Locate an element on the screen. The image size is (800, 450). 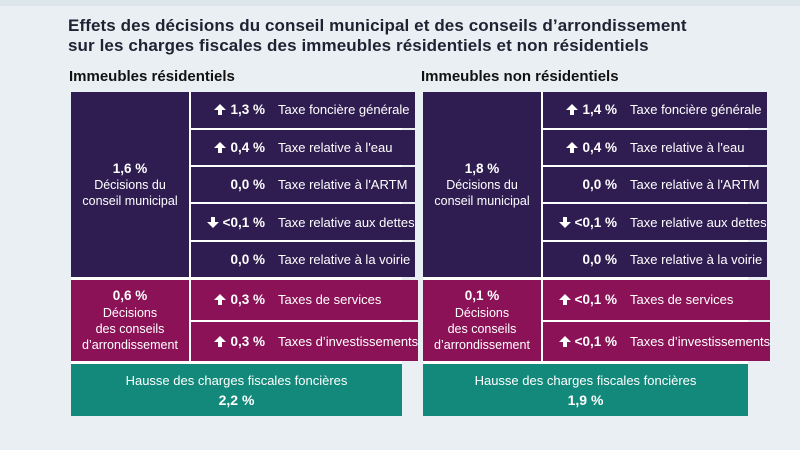
municipal-total-value: 1,8 % is located at coordinates (482, 168).